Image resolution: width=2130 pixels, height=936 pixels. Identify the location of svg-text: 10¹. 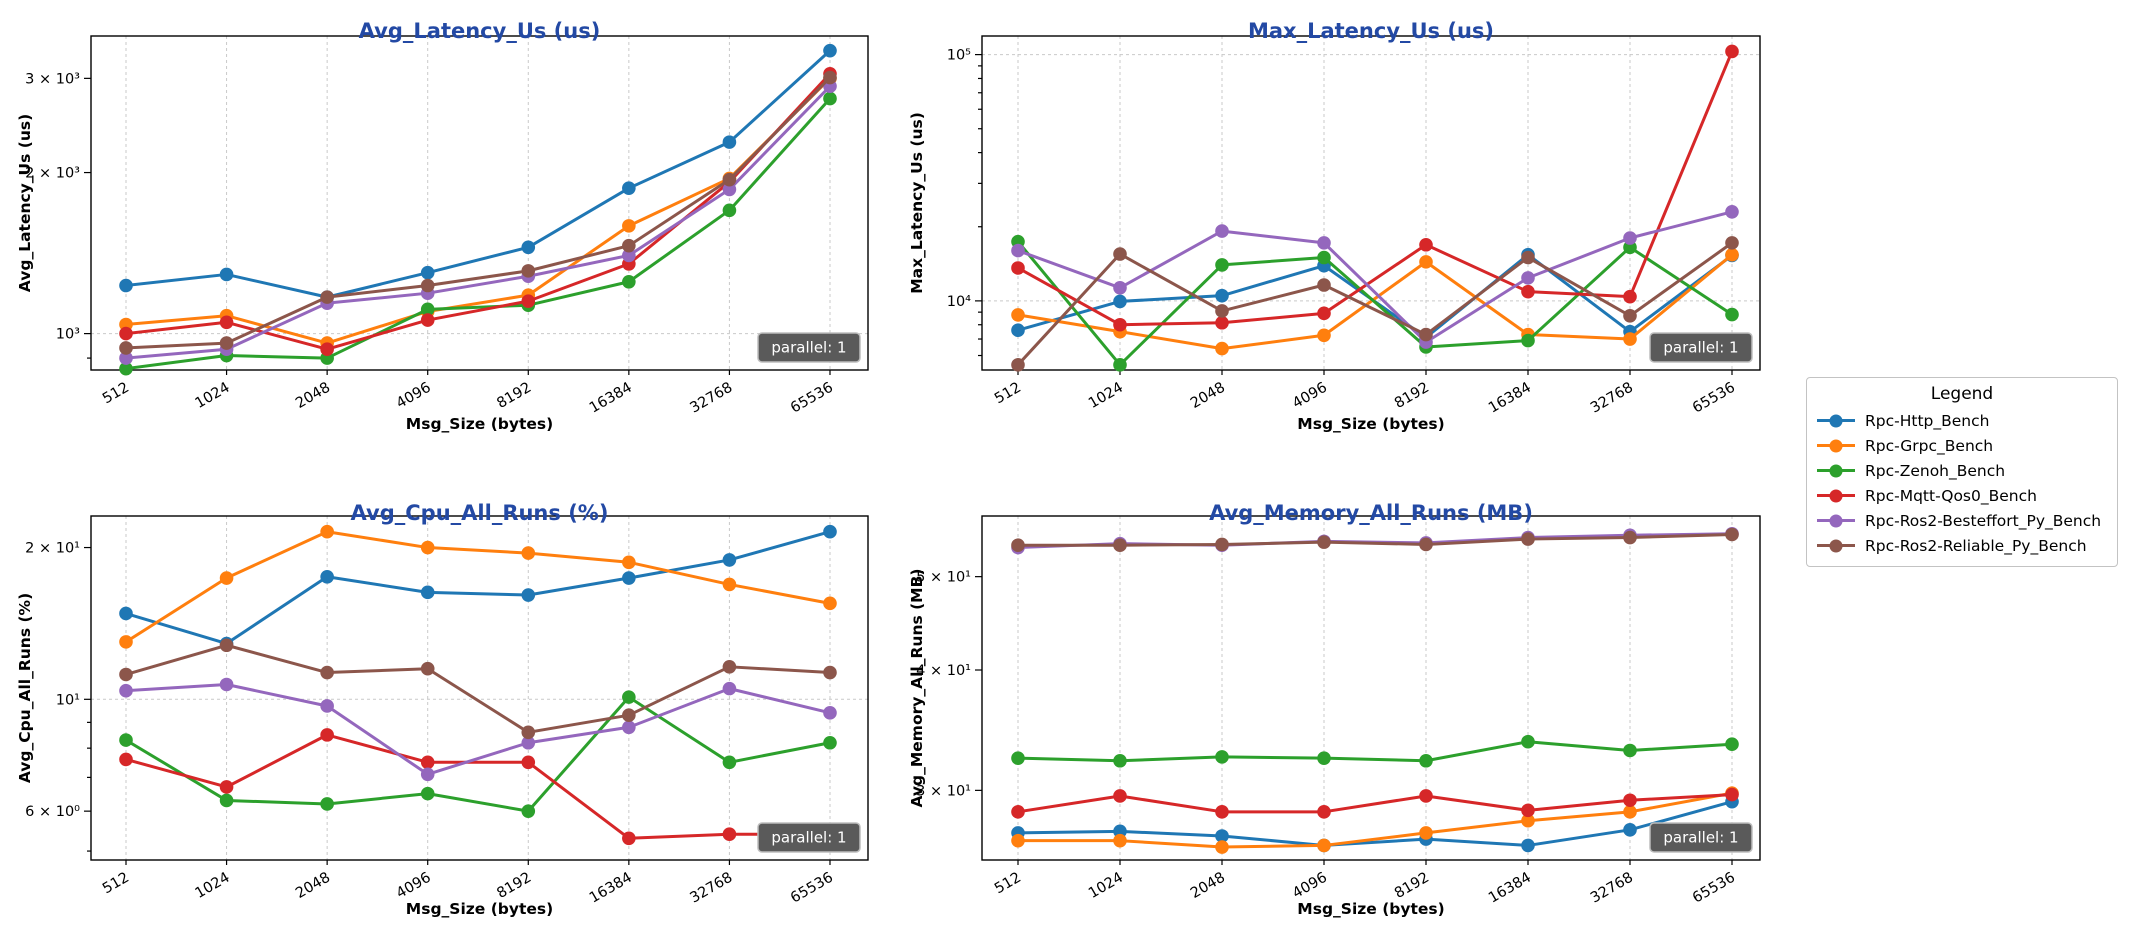
(68, 700).